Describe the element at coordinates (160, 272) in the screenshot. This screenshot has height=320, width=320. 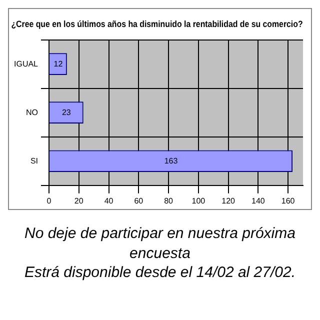
I see `text: Estrá disponible desde el 14/02 al 27/02.` at that location.